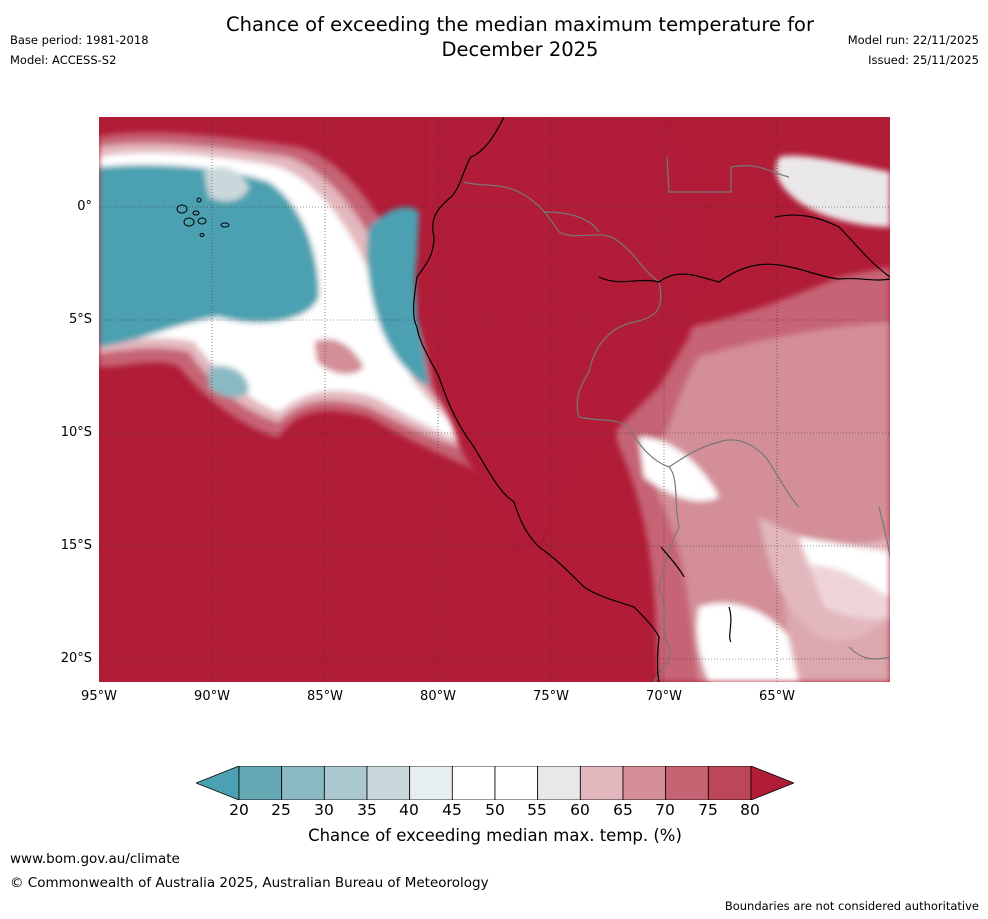 This screenshot has height=919, width=988. I want to click on lon-label-65w: 65°W, so click(777, 696).